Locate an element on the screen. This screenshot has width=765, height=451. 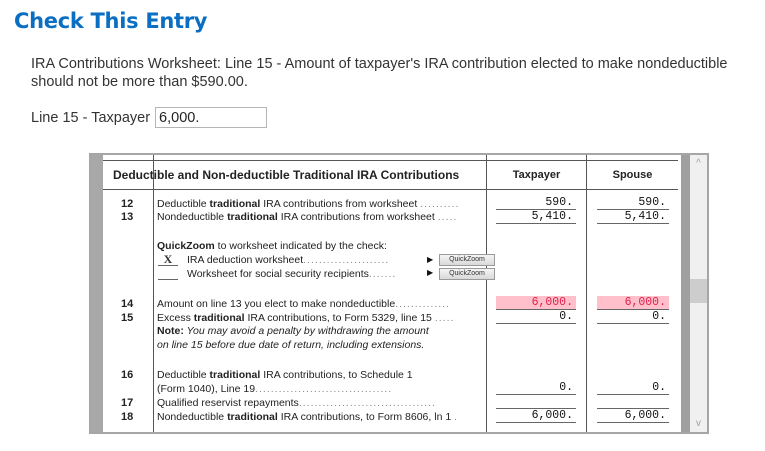
column-header-spouse: Spouse is located at coordinates (632, 175).